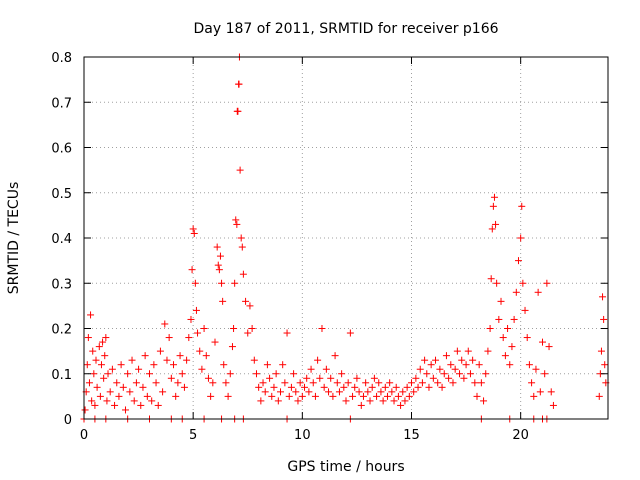 Image resolution: width=640 pixels, height=480 pixels. What do you see at coordinates (61, 194) in the screenshot?
I see `y-tick-label: 0.5` at bounding box center [61, 194].